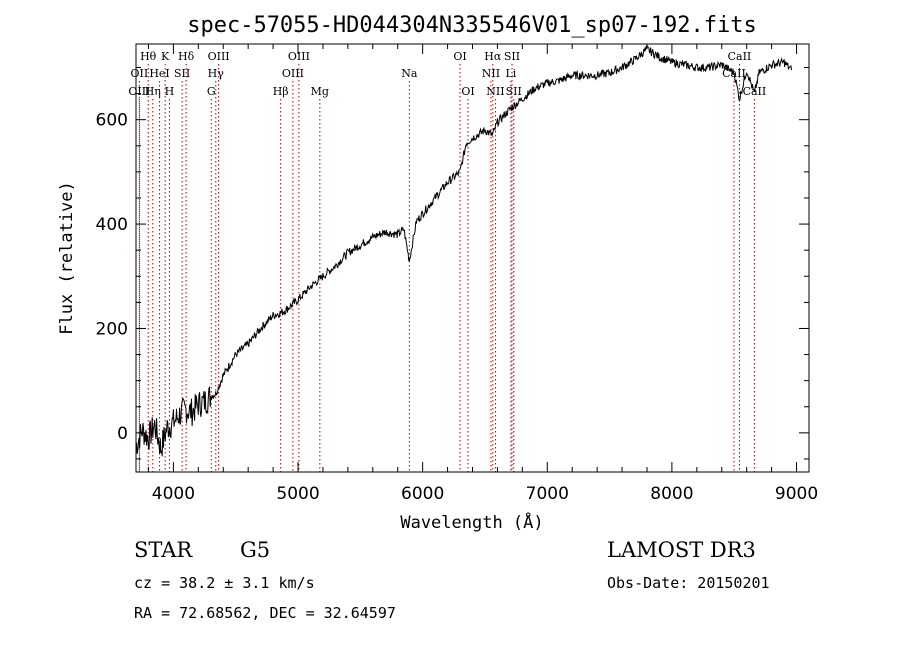 The width and height of the screenshot is (900, 649). What do you see at coordinates (112, 329) in the screenshot?
I see `y-tick-label: 200` at bounding box center [112, 329].